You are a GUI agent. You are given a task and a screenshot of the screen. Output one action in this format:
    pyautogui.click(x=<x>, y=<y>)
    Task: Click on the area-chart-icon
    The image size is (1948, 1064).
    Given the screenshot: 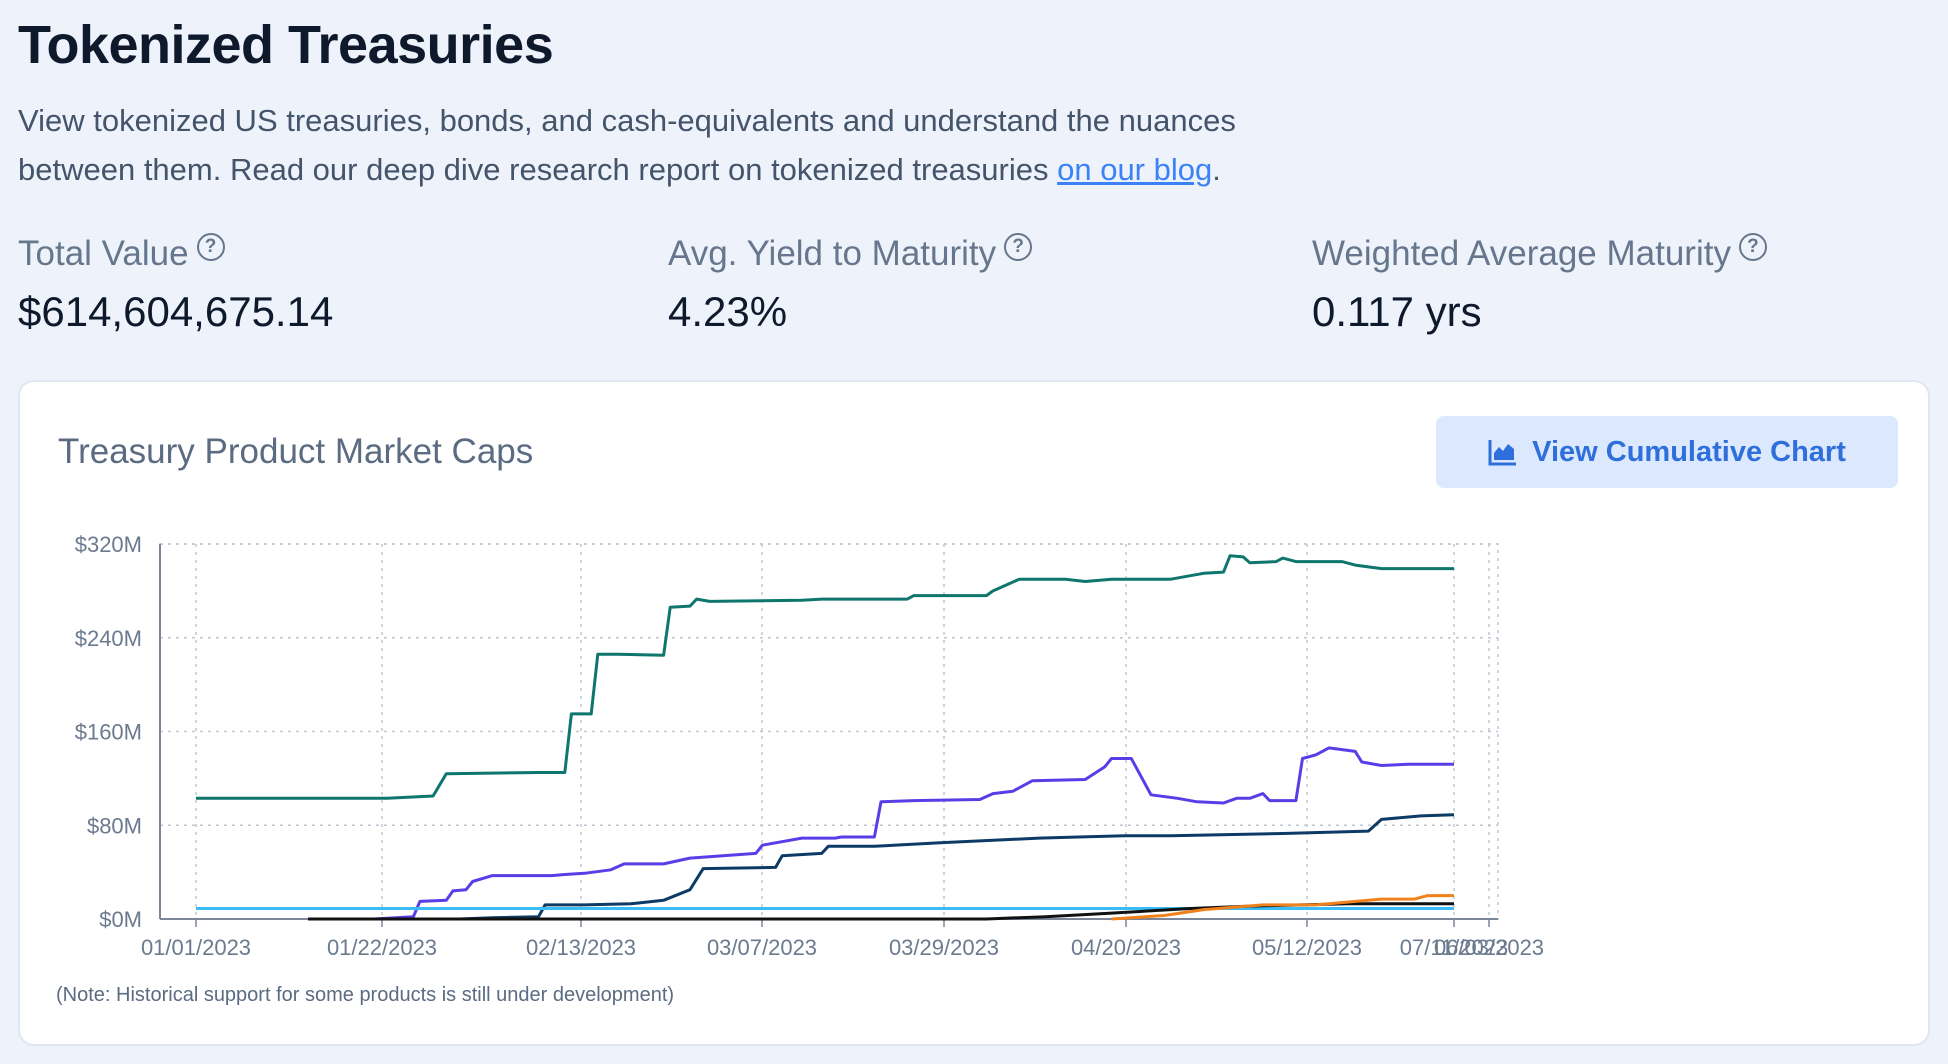 What is the action you would take?
    pyautogui.click(x=1502, y=453)
    